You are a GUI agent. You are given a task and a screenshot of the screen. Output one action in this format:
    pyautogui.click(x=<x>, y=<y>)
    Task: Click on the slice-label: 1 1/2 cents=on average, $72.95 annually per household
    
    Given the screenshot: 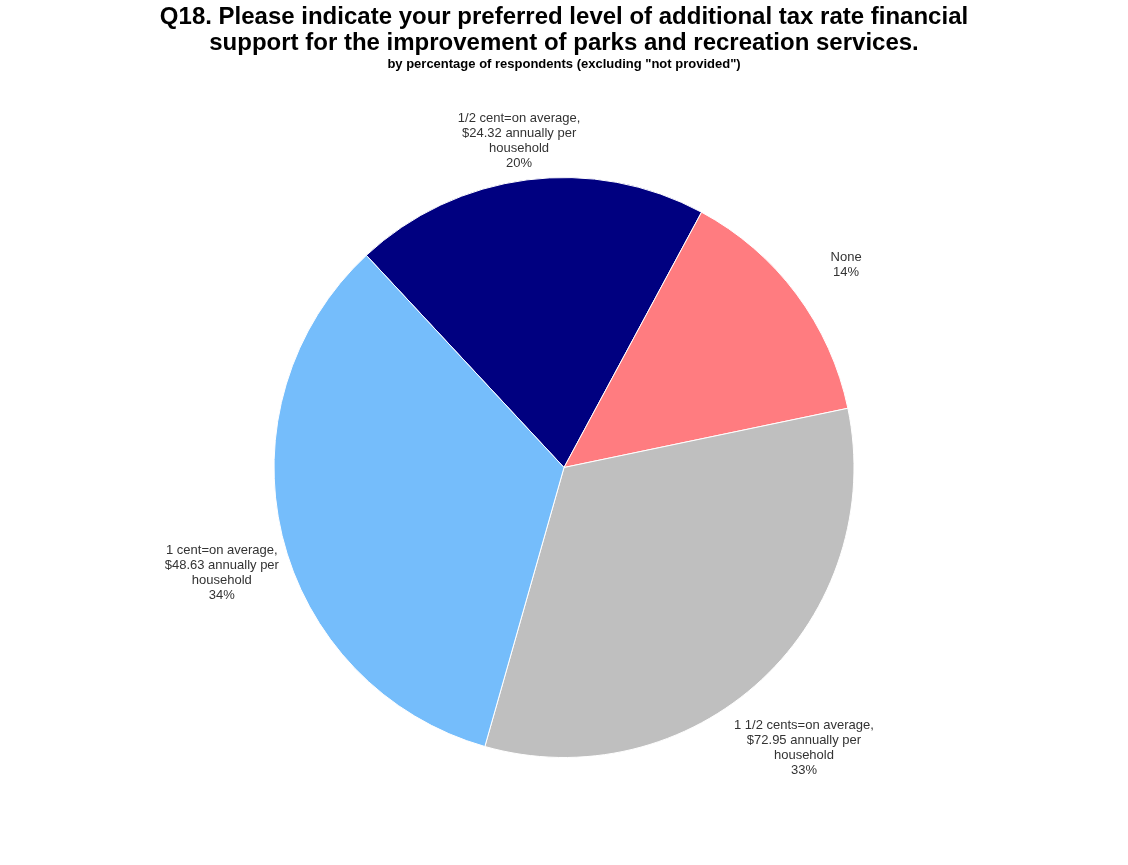 What is the action you would take?
    pyautogui.click(x=804, y=740)
    